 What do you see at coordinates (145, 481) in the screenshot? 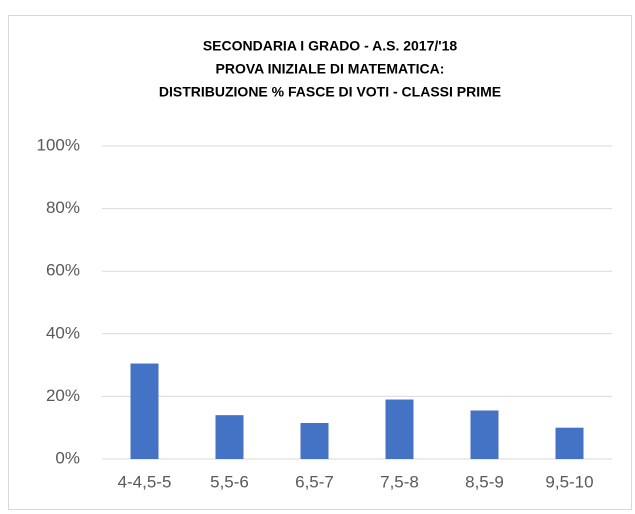
I see `x-tick-label: 4-4,5-5` at bounding box center [145, 481].